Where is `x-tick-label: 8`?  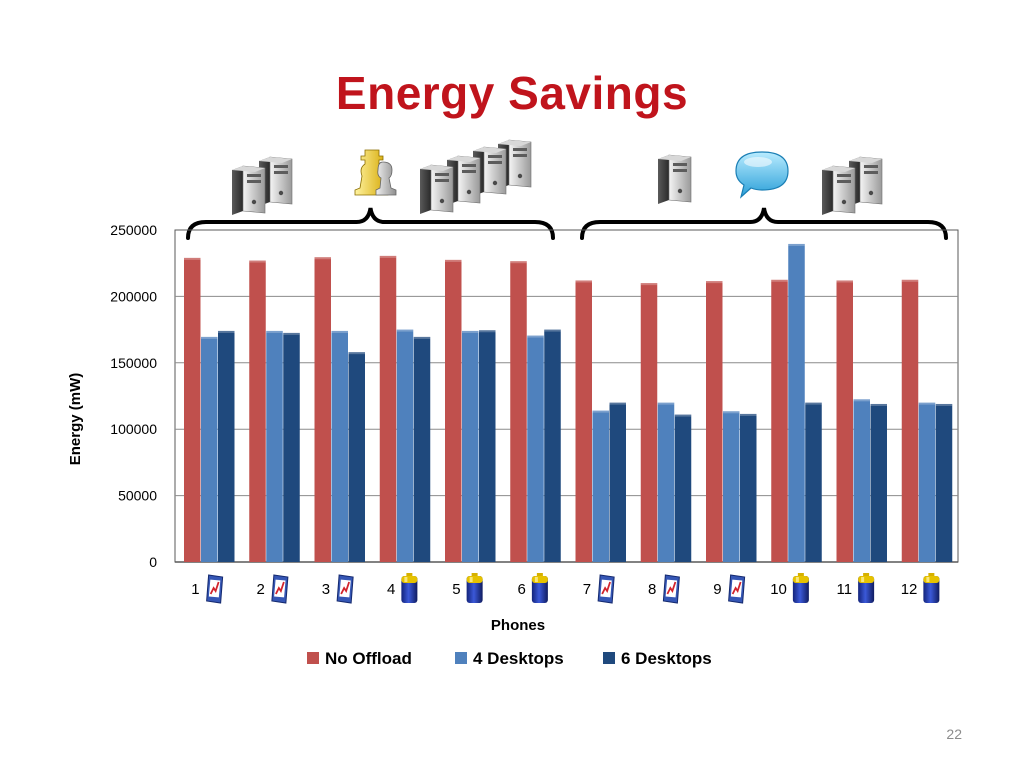
x-tick-label: 8 is located at coordinates (652, 589).